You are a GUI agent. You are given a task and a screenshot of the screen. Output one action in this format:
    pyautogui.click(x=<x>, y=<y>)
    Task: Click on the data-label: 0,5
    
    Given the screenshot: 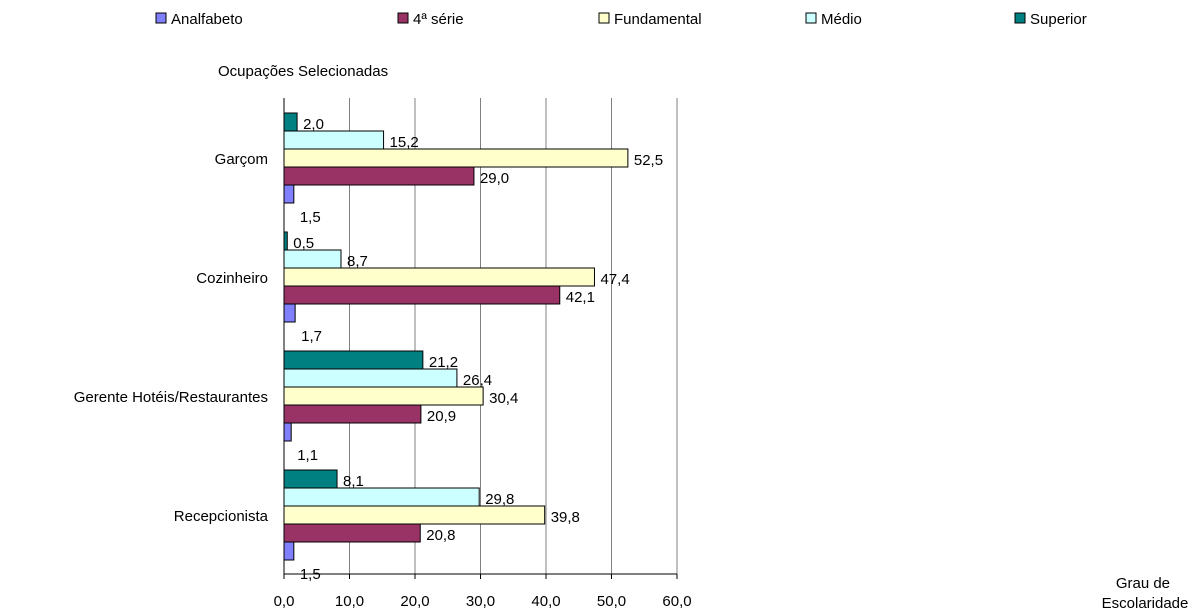 What is the action you would take?
    pyautogui.click(x=303, y=243)
    